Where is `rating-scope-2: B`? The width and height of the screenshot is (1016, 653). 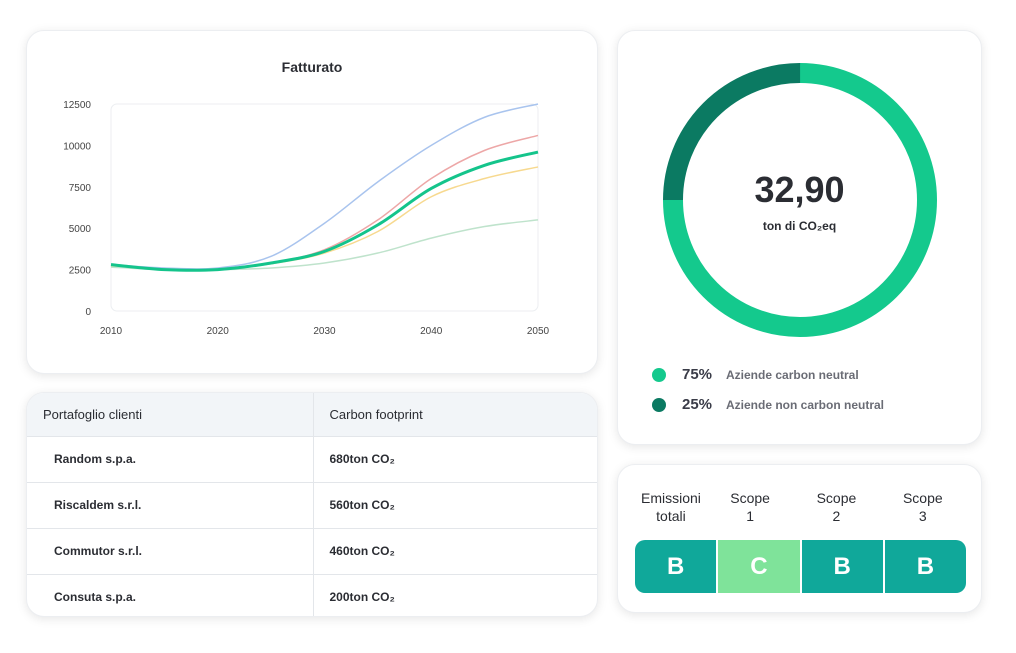 rating-scope-2: B is located at coordinates (843, 566).